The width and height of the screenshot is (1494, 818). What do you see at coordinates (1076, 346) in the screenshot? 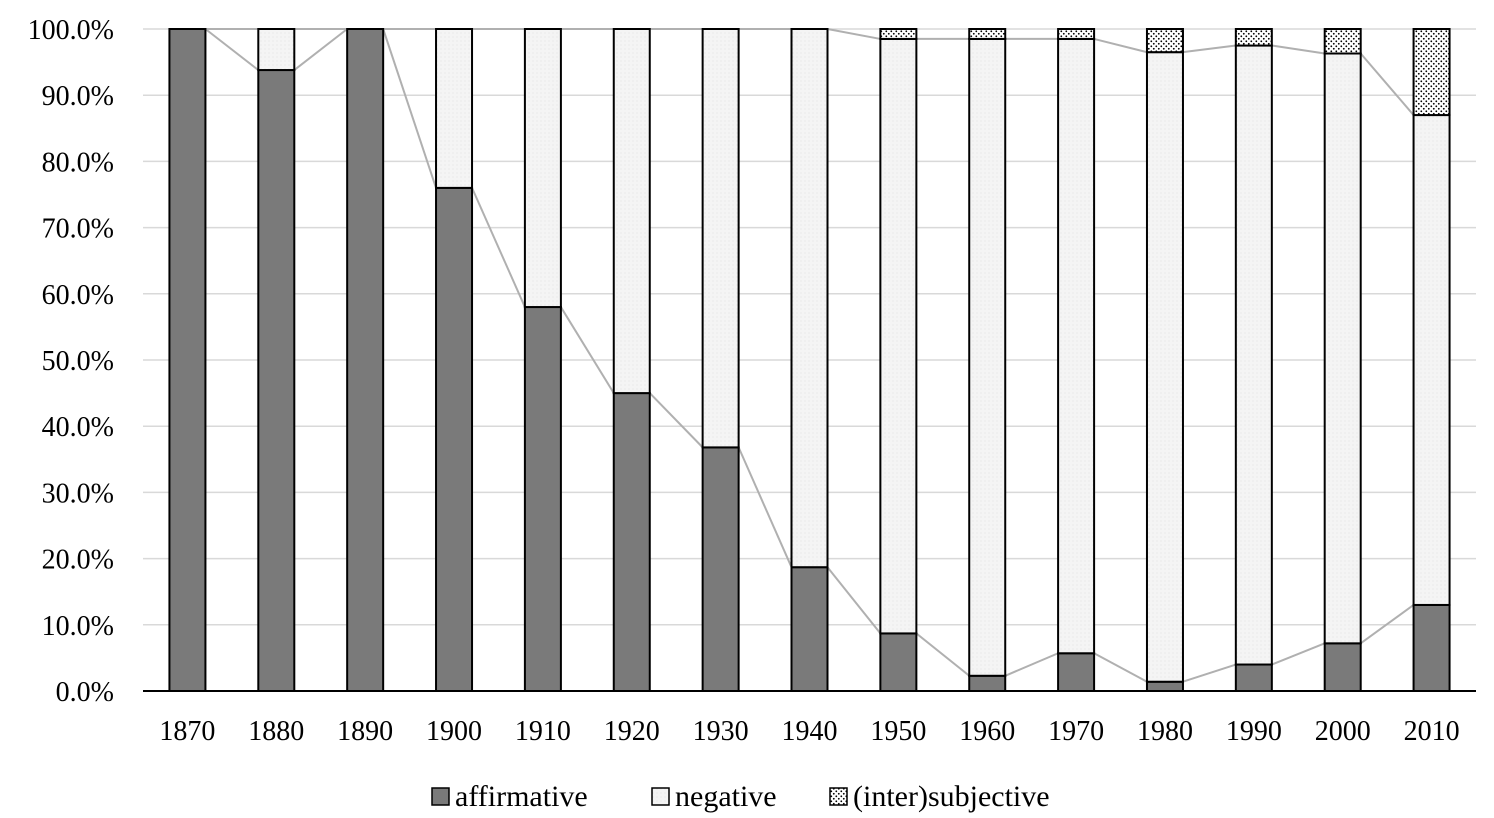
I see `bar-negative-1970` at bounding box center [1076, 346].